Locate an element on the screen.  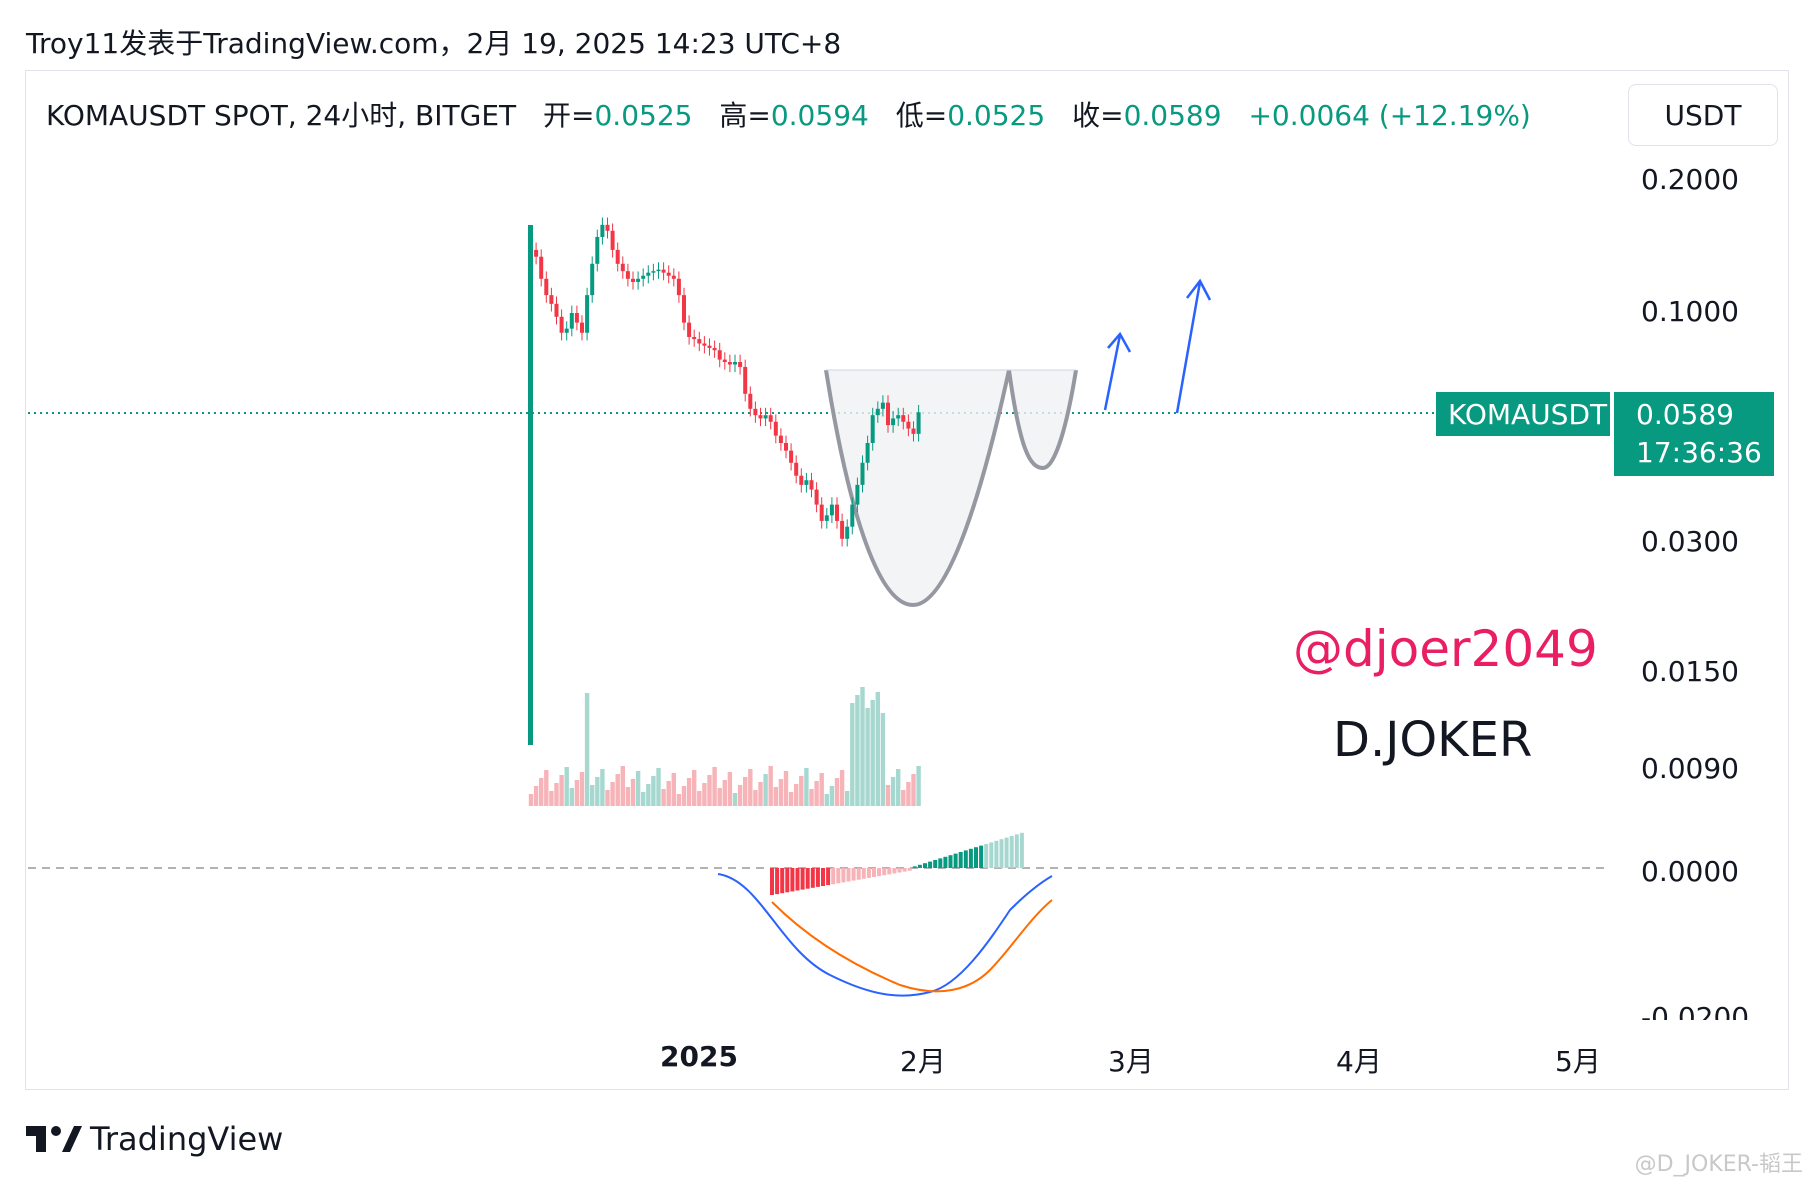
currency-unit-button: USDT is located at coordinates (1703, 115).